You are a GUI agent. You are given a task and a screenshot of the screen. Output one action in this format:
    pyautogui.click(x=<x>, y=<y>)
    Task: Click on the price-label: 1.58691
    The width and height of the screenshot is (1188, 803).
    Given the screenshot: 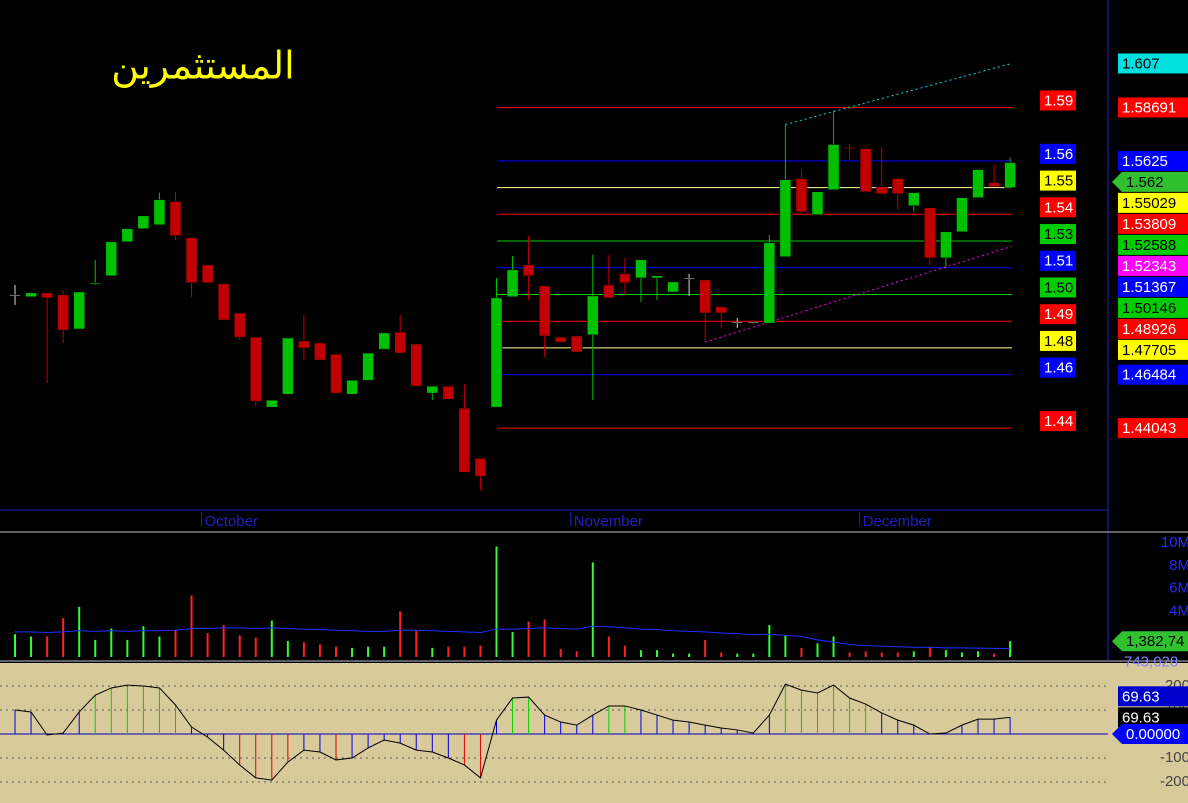 What is the action you would take?
    pyautogui.click(x=1149, y=107)
    